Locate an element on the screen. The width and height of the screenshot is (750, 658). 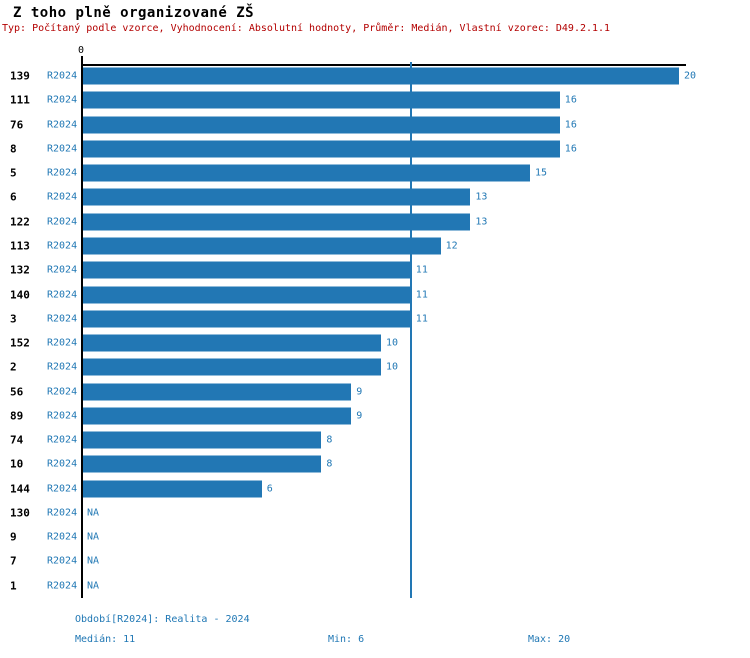
bar-value-label: 11 is located at coordinates (421, 270).